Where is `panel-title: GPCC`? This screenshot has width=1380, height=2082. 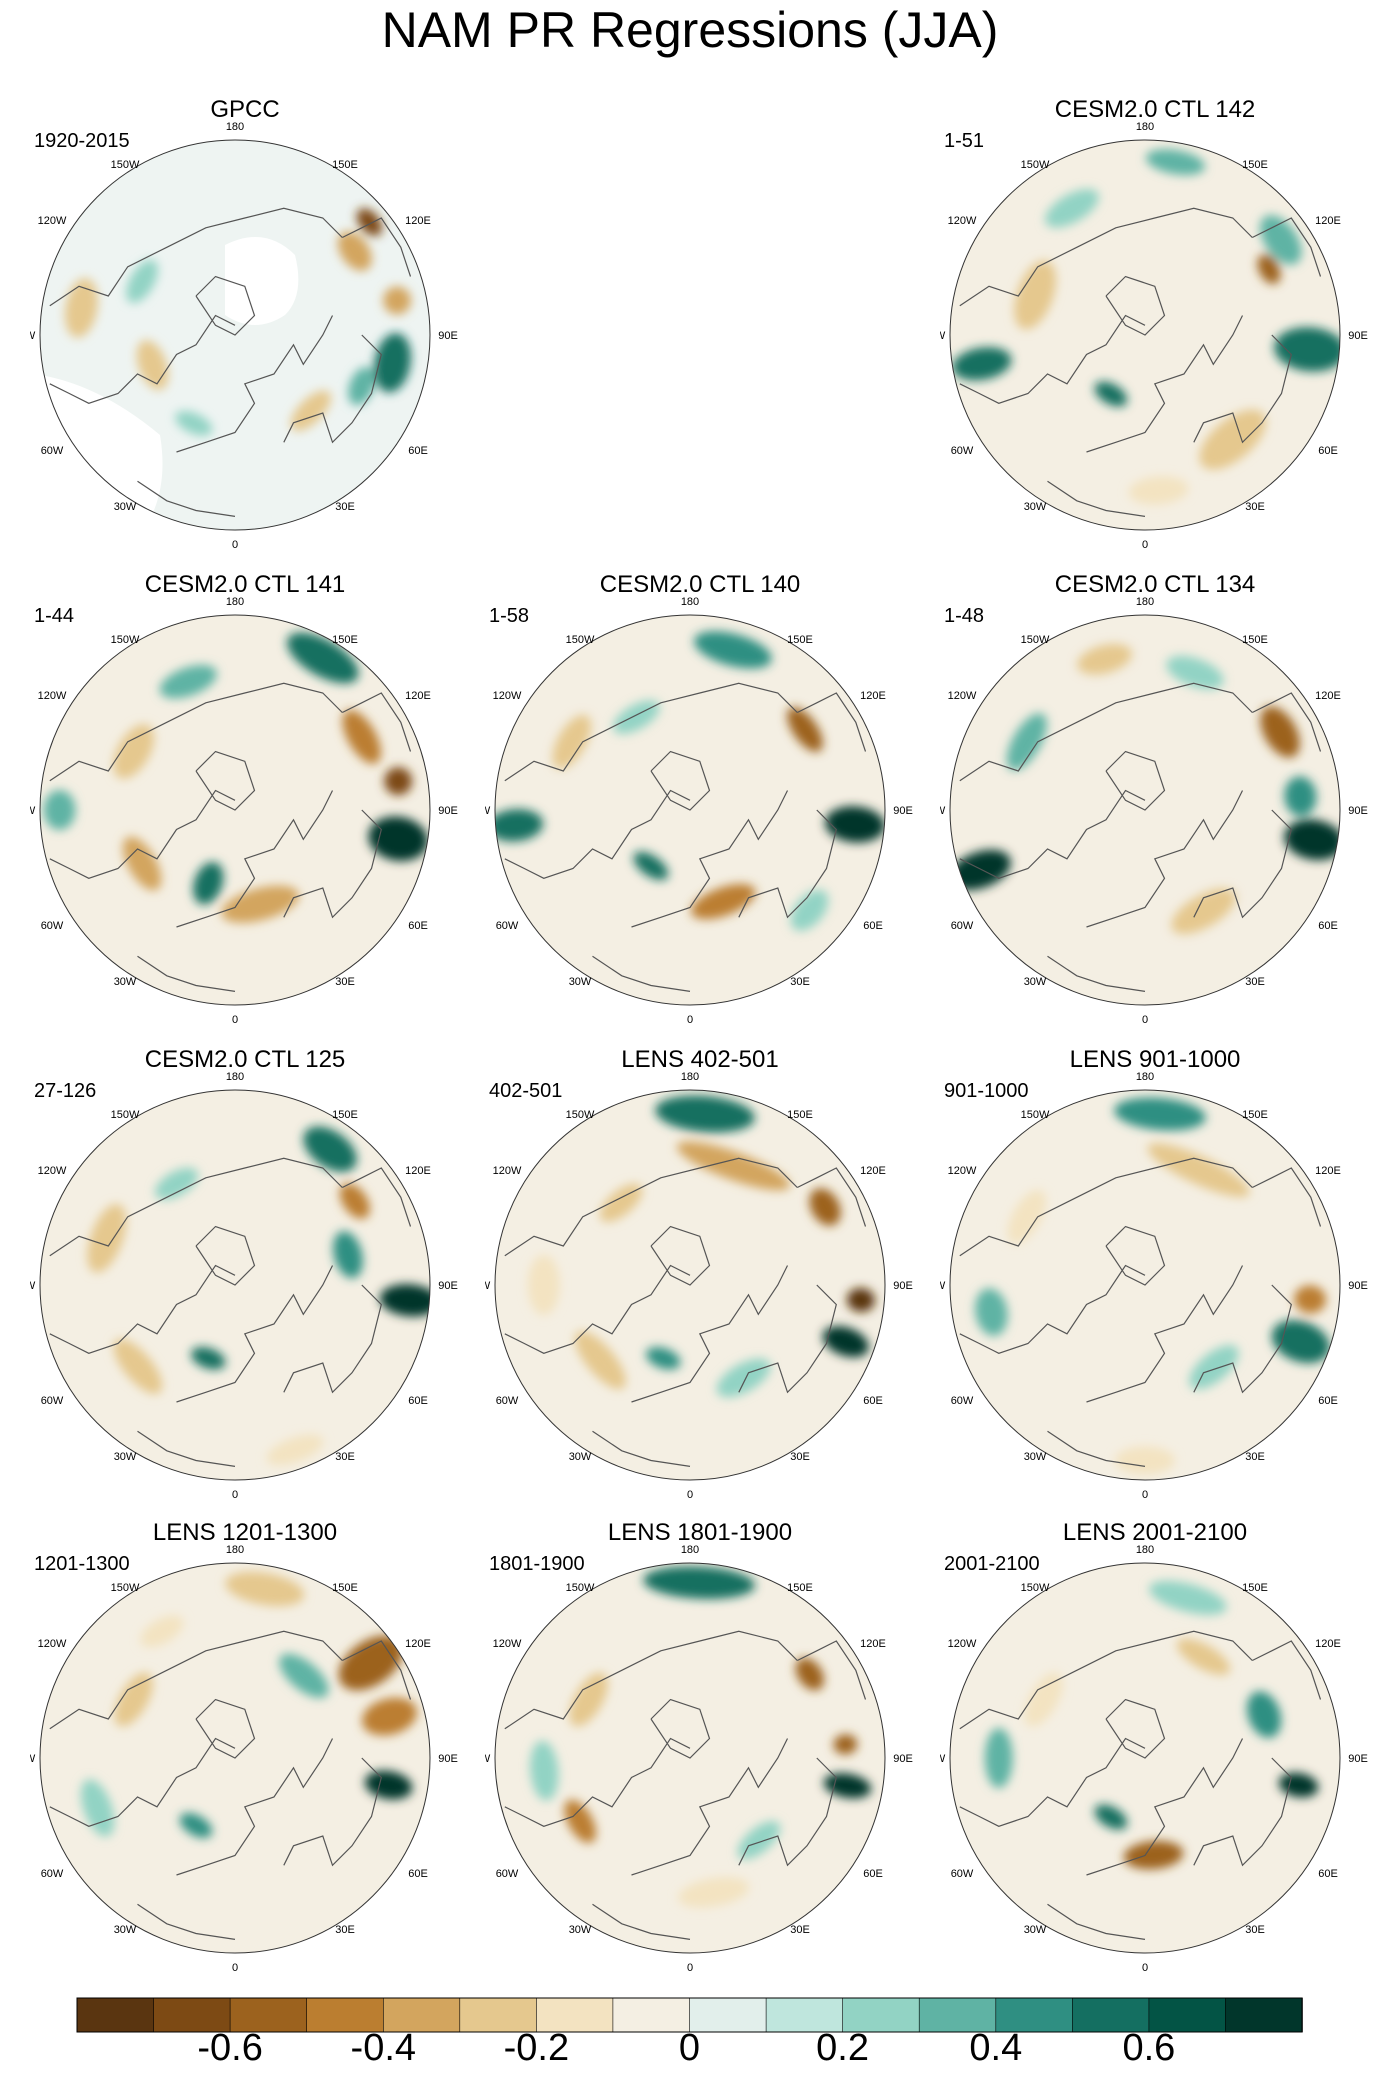 panel-title: GPCC is located at coordinates (245, 109).